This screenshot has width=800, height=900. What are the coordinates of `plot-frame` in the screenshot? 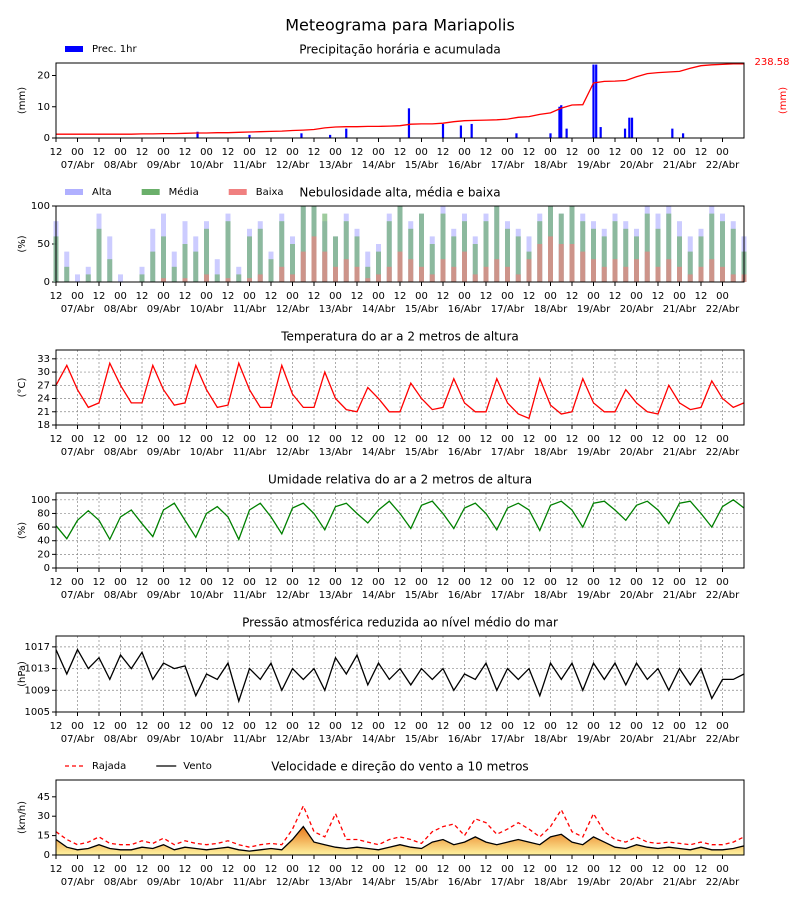 It's located at (400, 674).